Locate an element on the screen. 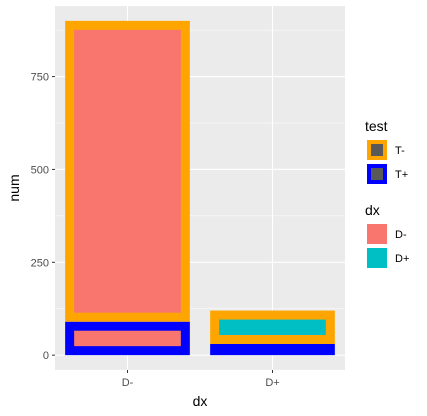  y-axis: 0 250 500 750 is located at coordinates (43, 217).